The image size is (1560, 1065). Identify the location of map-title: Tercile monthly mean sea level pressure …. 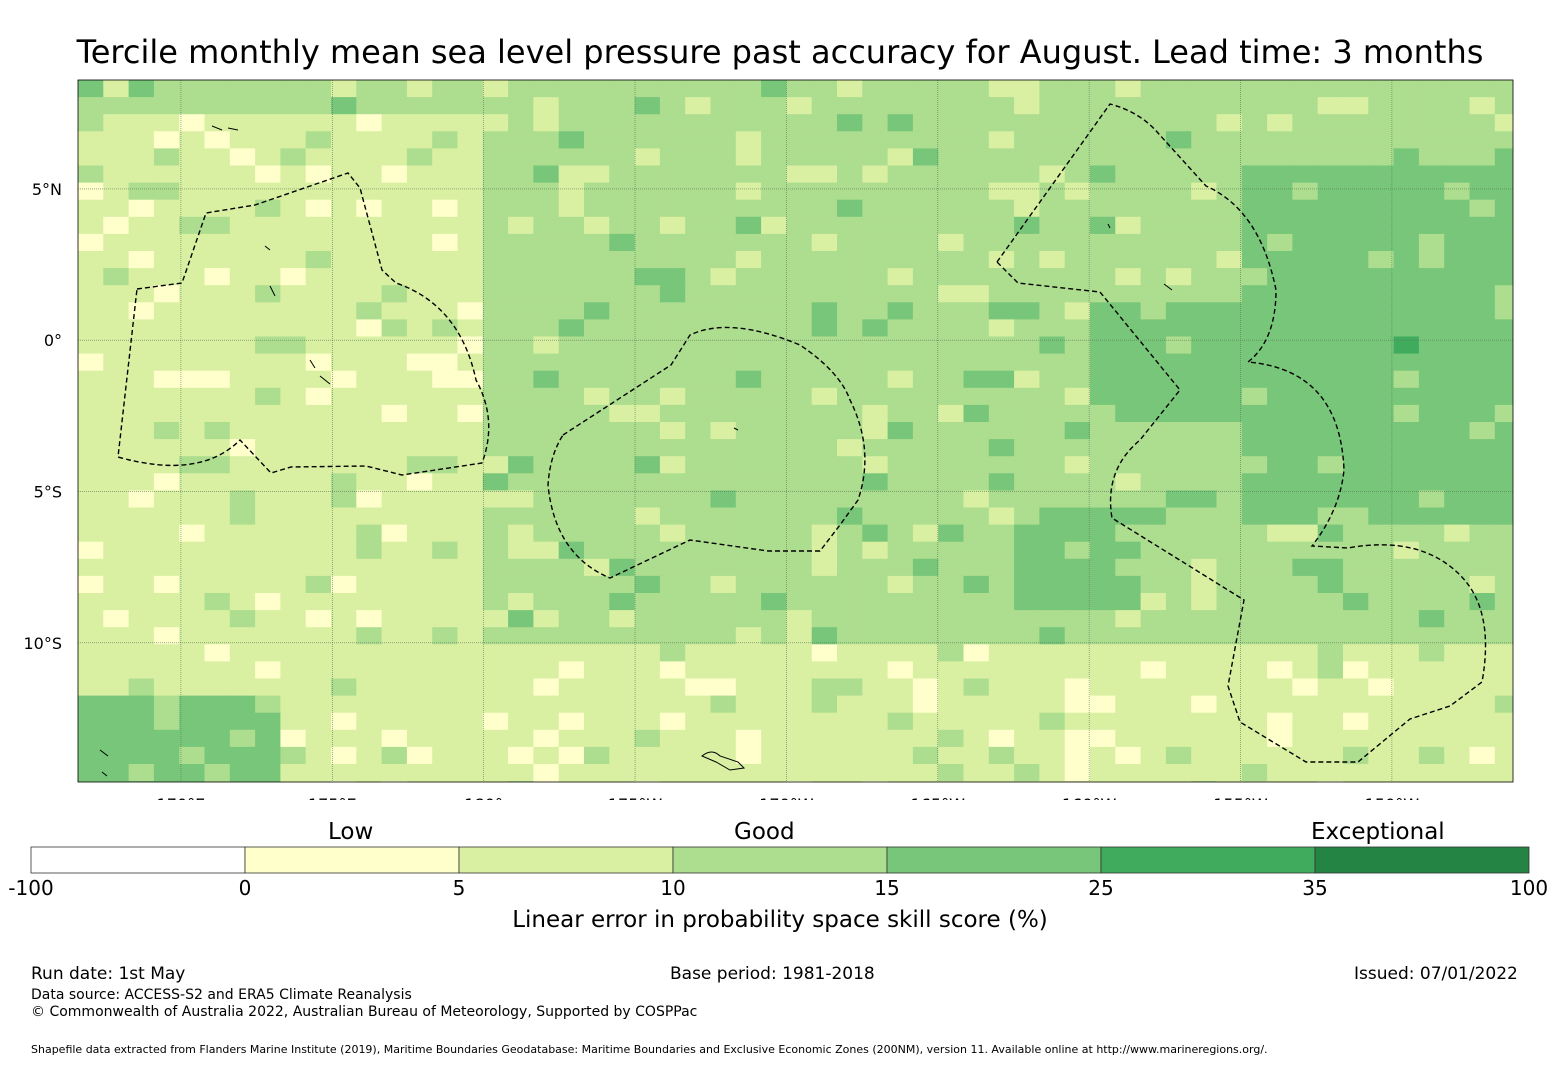
(780, 52).